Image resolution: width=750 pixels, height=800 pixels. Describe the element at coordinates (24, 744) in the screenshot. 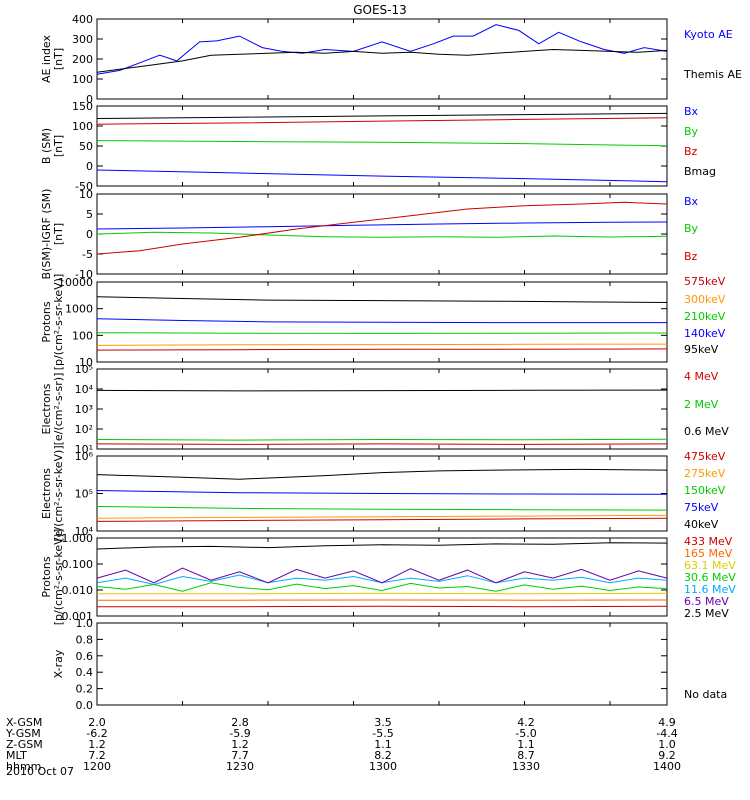

I see `footer-row-label: Z-GSM` at that location.